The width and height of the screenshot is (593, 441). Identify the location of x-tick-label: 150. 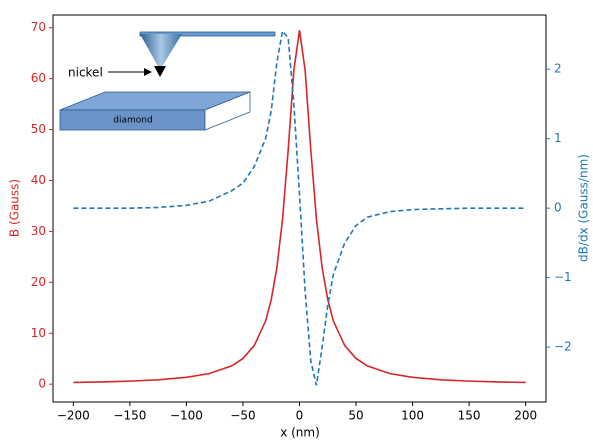
(469, 416).